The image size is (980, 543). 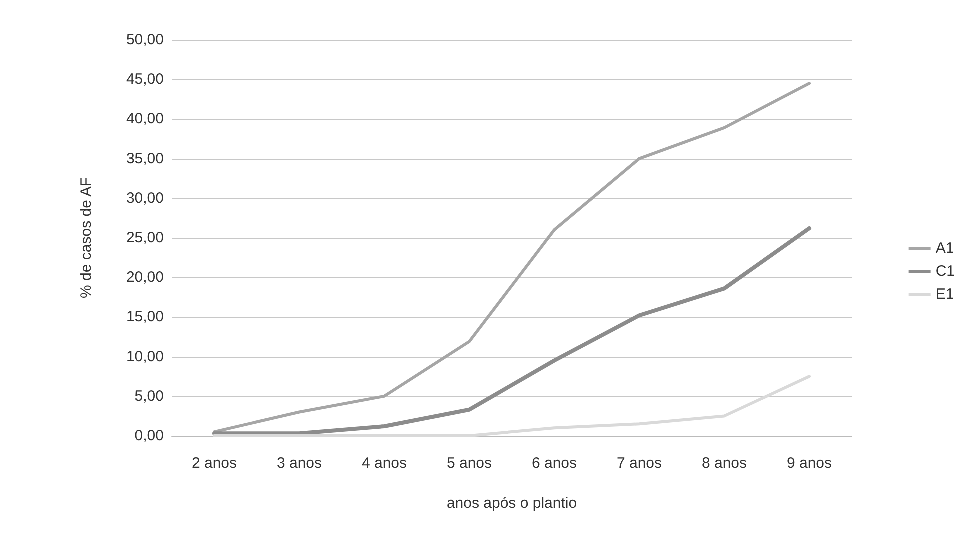 I want to click on y-tick-label: 0,00, so click(x=149, y=436).